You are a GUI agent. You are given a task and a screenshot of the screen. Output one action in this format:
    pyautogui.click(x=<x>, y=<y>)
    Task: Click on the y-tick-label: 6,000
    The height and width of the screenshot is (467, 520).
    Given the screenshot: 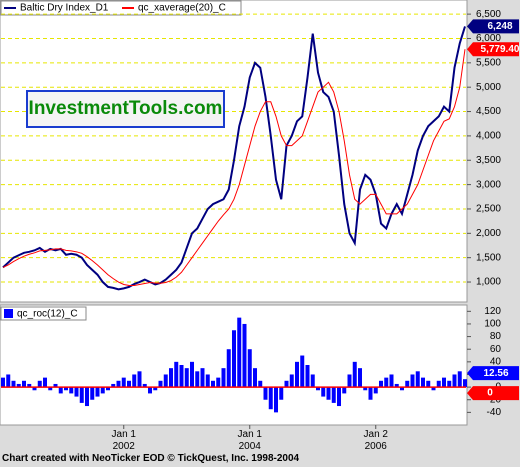 What is the action you would take?
    pyautogui.click(x=488, y=38)
    